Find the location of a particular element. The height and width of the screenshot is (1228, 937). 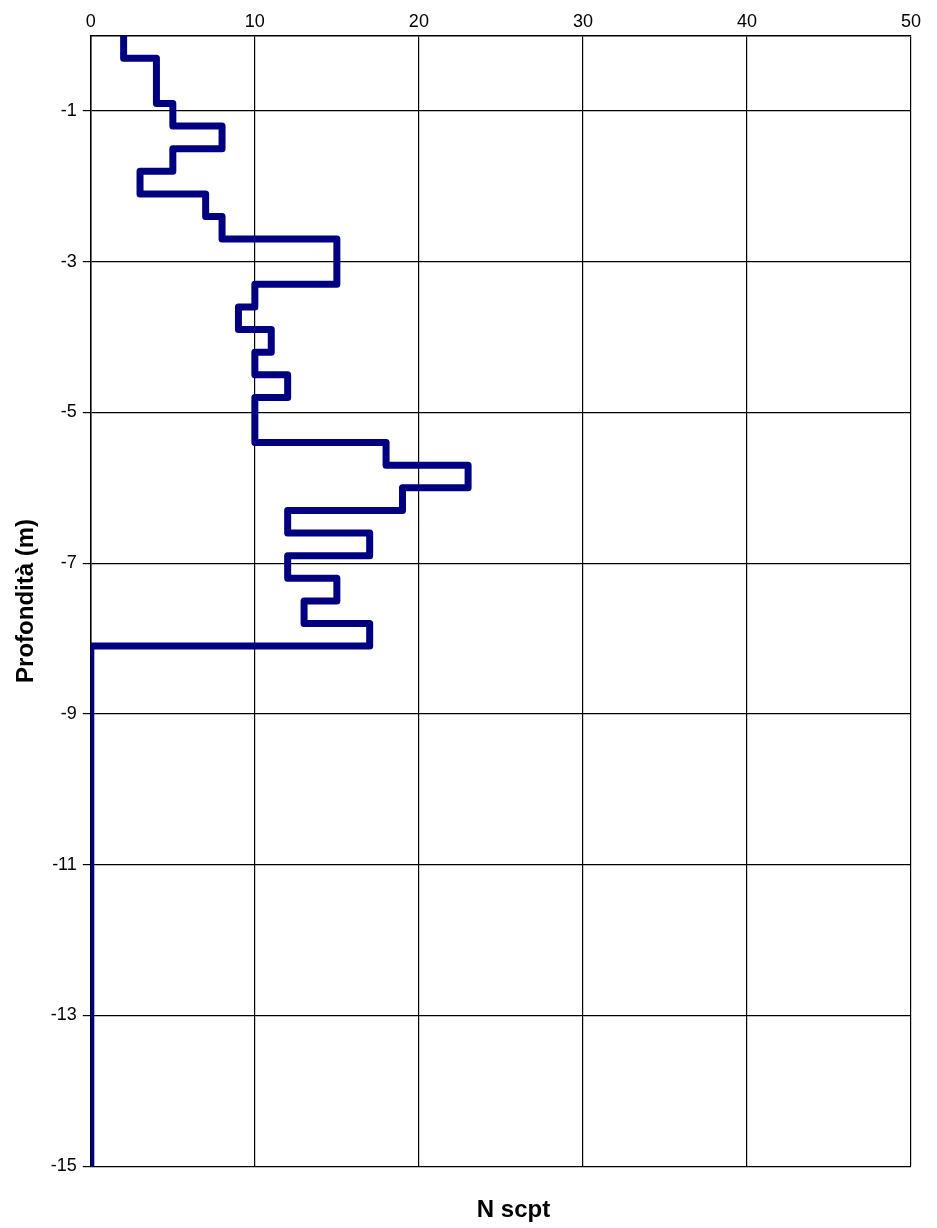

y-tick-label: -7 is located at coordinates (68, 562).